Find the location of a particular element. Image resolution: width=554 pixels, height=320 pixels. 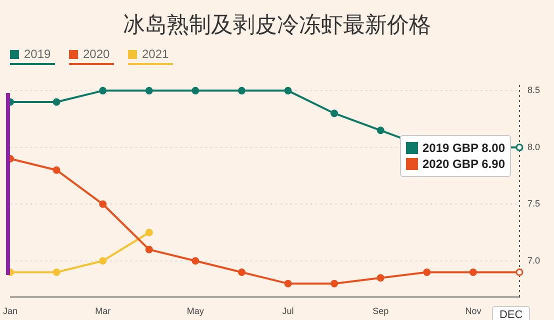

y-tick-label: 8.0 is located at coordinates (533, 147).